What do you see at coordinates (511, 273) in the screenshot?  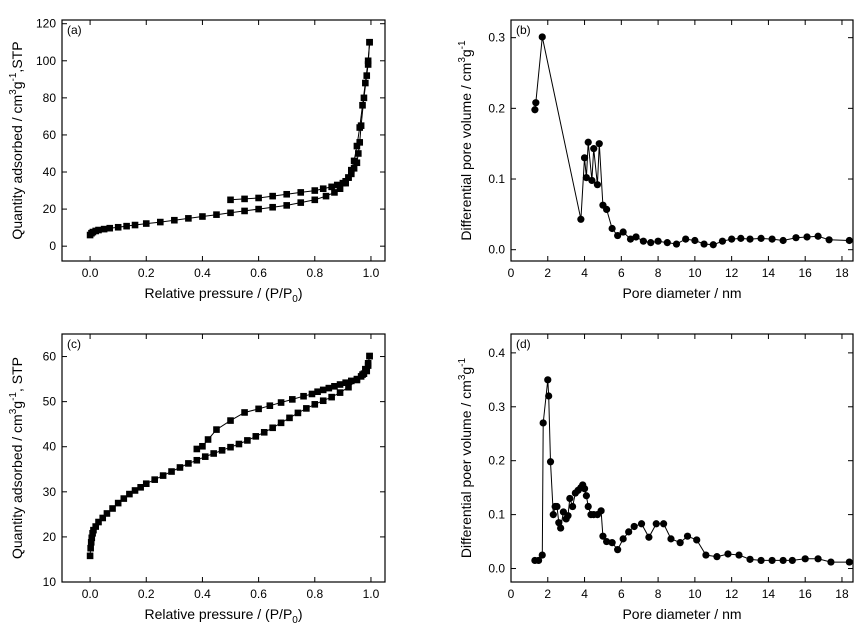 I see `x-tick-label: 0` at bounding box center [511, 273].